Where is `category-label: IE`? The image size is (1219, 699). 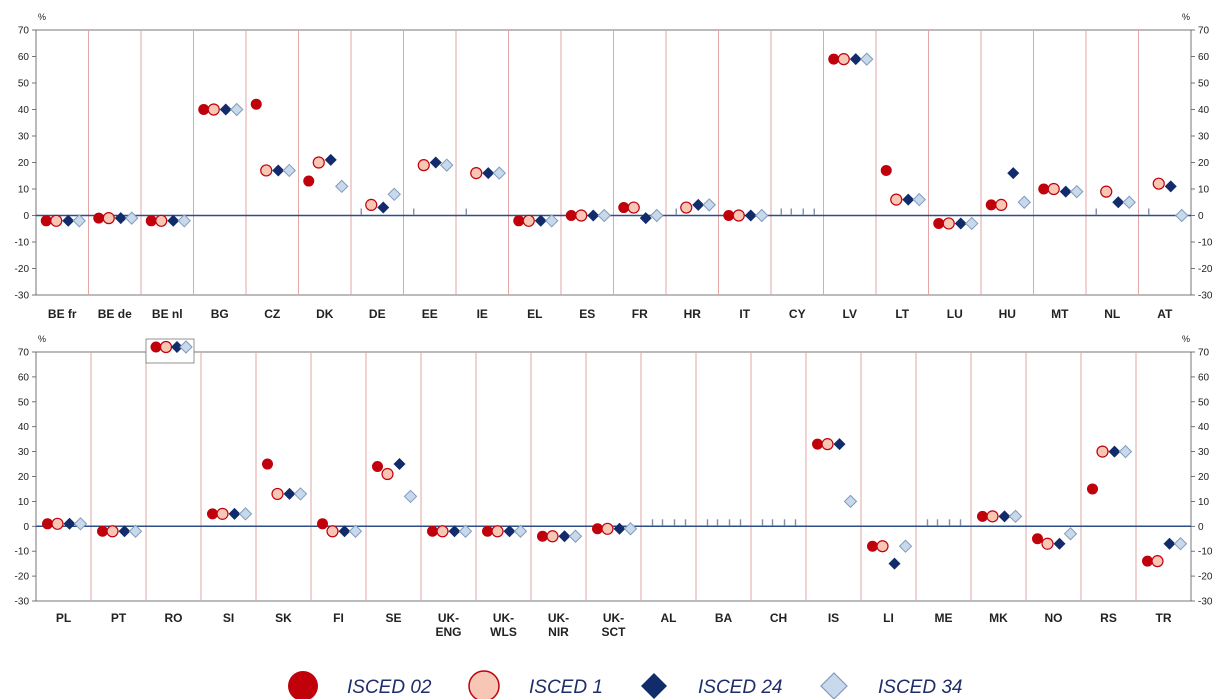
category-label: IE is located at coordinates (482, 314).